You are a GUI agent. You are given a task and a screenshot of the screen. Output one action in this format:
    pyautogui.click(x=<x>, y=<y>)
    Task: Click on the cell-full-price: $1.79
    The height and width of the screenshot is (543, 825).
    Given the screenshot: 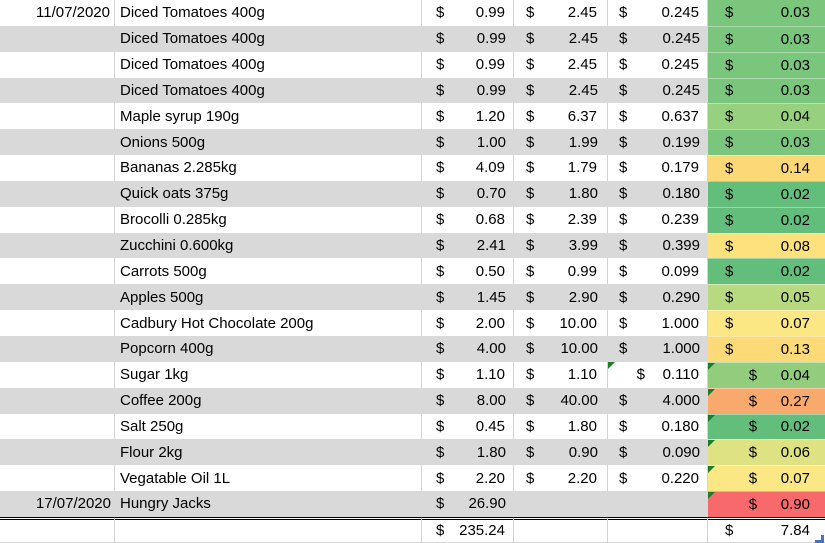 What is the action you would take?
    pyautogui.click(x=561, y=168)
    